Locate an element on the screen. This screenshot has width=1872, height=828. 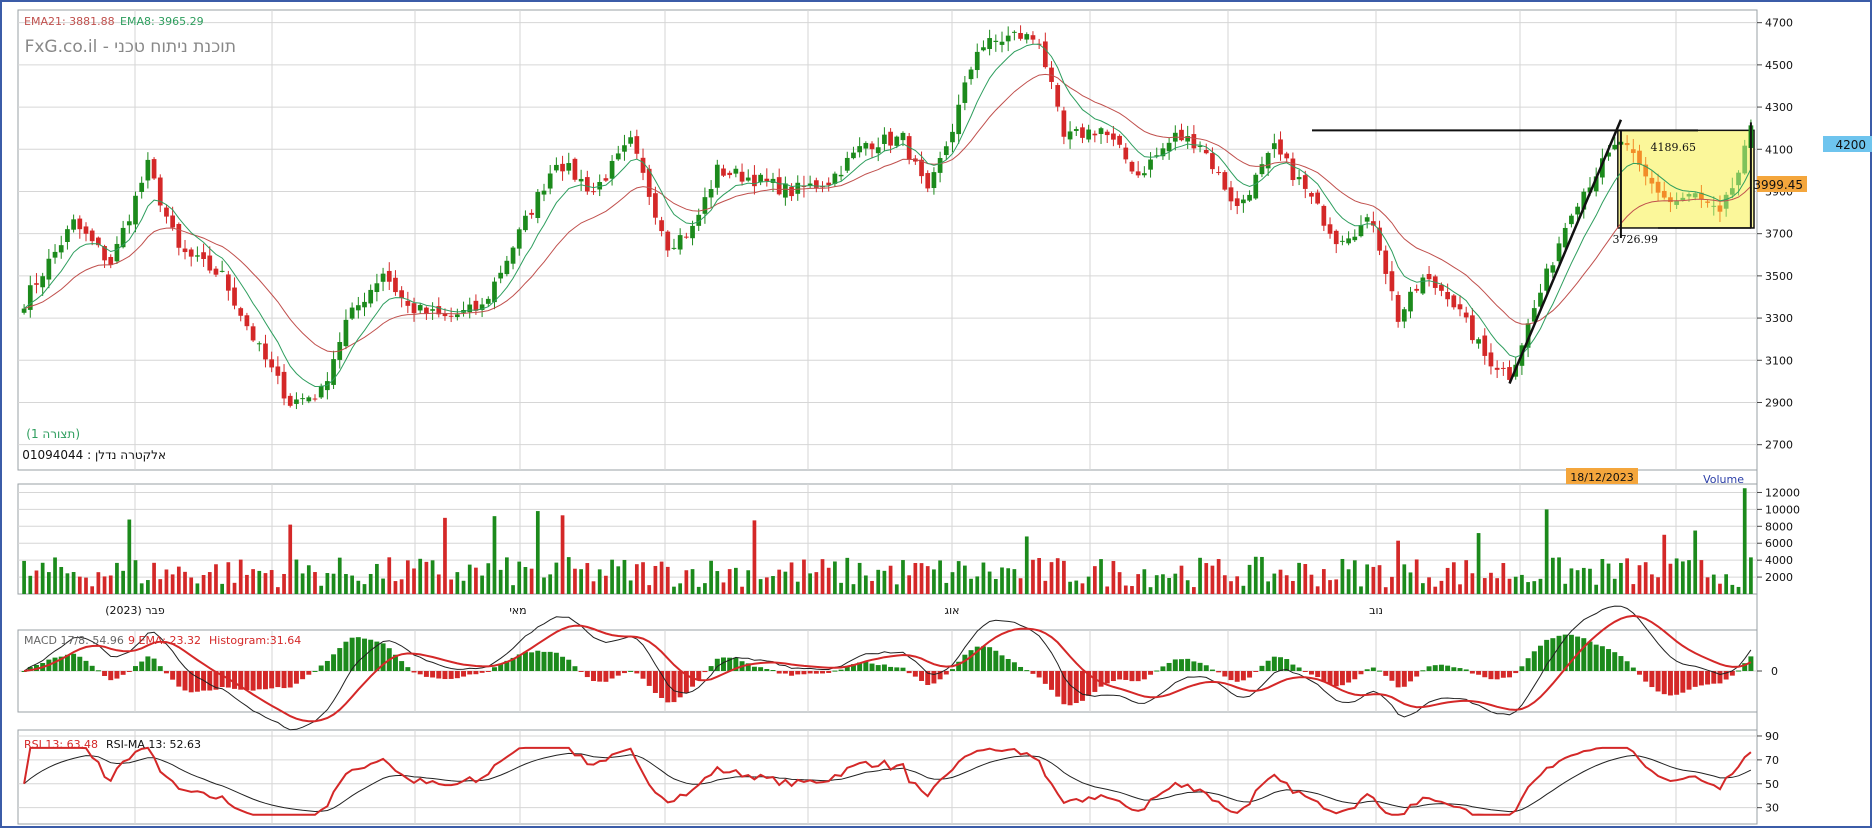
rsi-tick-label: 90 is located at coordinates (1772, 736).